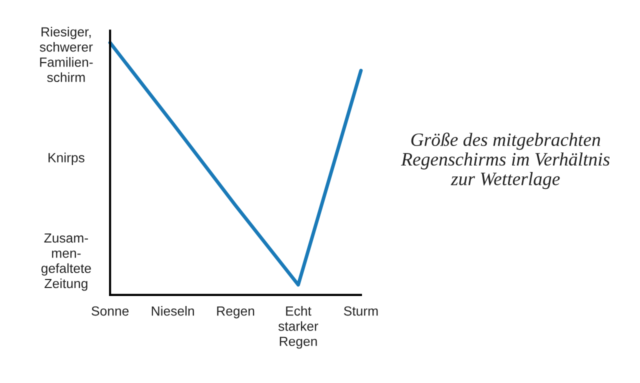 Image resolution: width=640 pixels, height=383 pixels. What do you see at coordinates (505, 161) in the screenshot?
I see `text: Größe des mitgebrachten Regenschirms im Verhältnis zur Wetterlage` at bounding box center [505, 161].